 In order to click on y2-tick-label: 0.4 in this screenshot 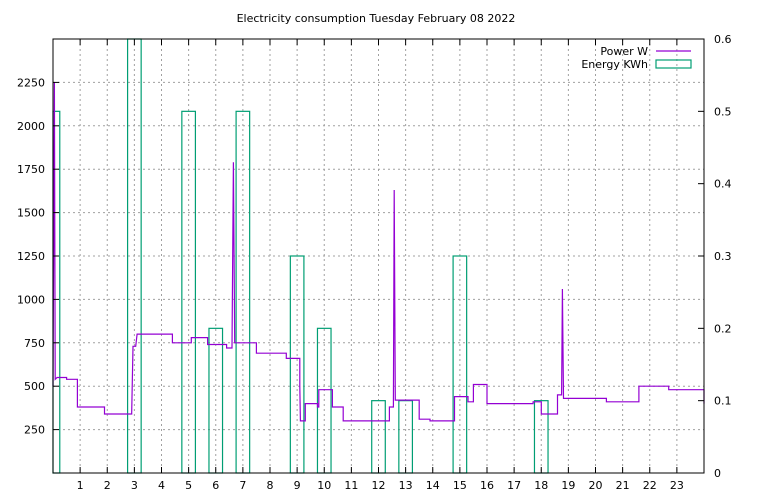, I will do `click(723, 184)`.